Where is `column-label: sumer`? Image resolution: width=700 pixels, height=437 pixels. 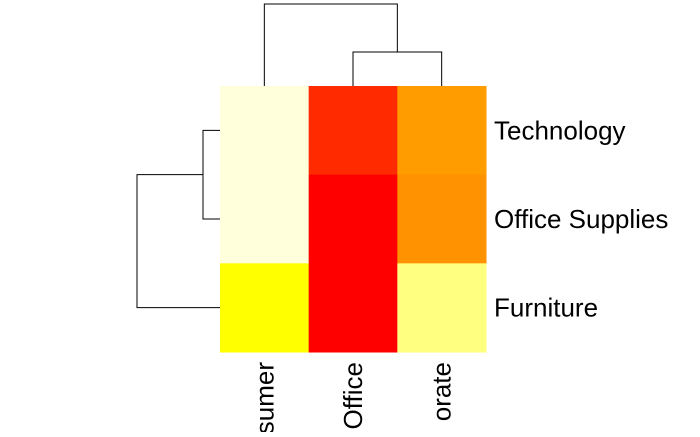 column-label: sumer is located at coordinates (264, 397).